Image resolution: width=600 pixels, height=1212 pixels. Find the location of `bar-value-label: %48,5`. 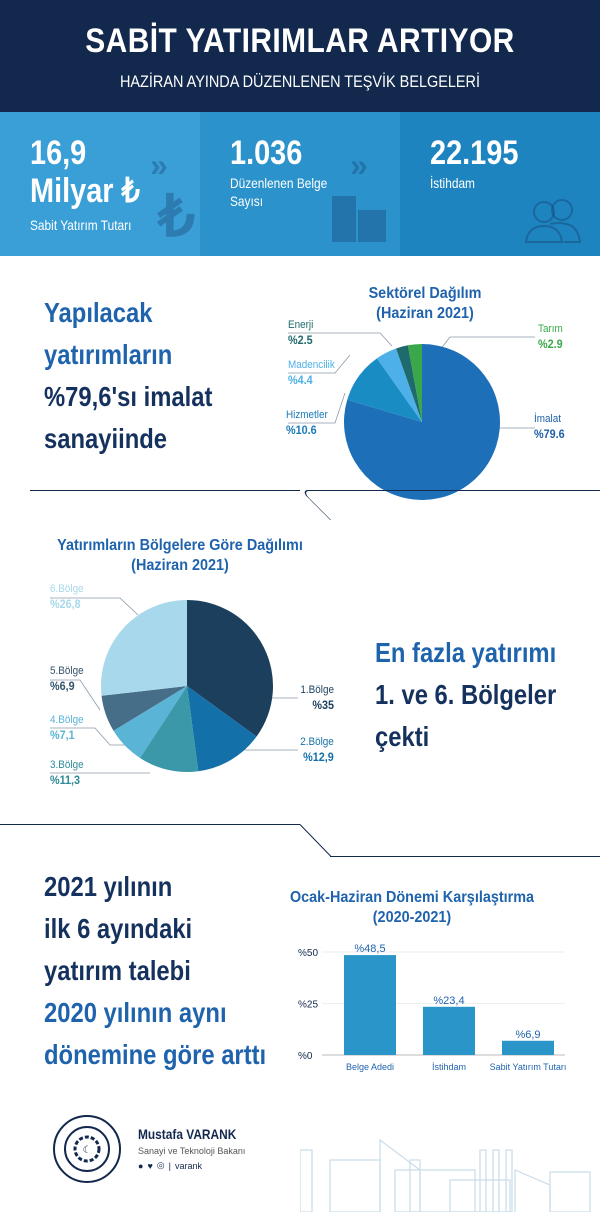

bar-value-label: %48,5 is located at coordinates (369, 949).